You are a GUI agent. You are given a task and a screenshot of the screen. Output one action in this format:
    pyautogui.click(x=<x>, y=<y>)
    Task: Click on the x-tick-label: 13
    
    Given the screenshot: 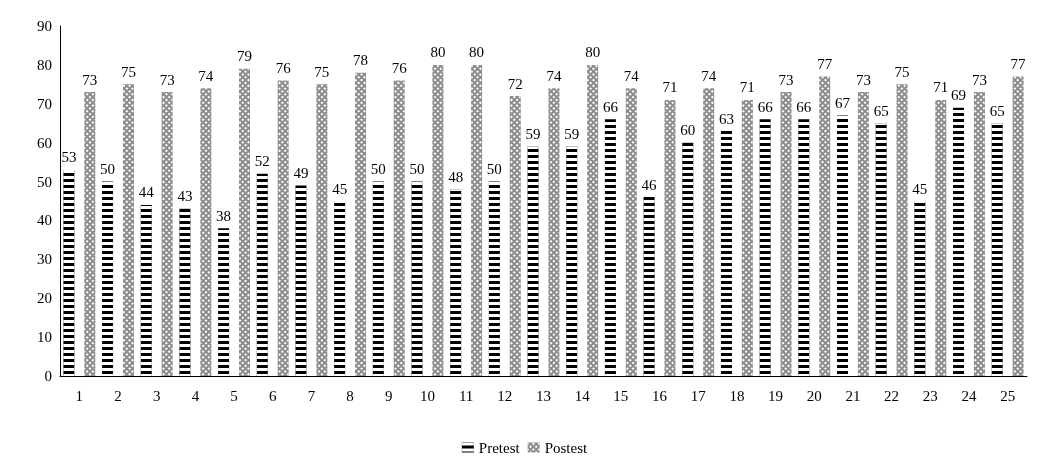 What is the action you would take?
    pyautogui.click(x=543, y=395)
    